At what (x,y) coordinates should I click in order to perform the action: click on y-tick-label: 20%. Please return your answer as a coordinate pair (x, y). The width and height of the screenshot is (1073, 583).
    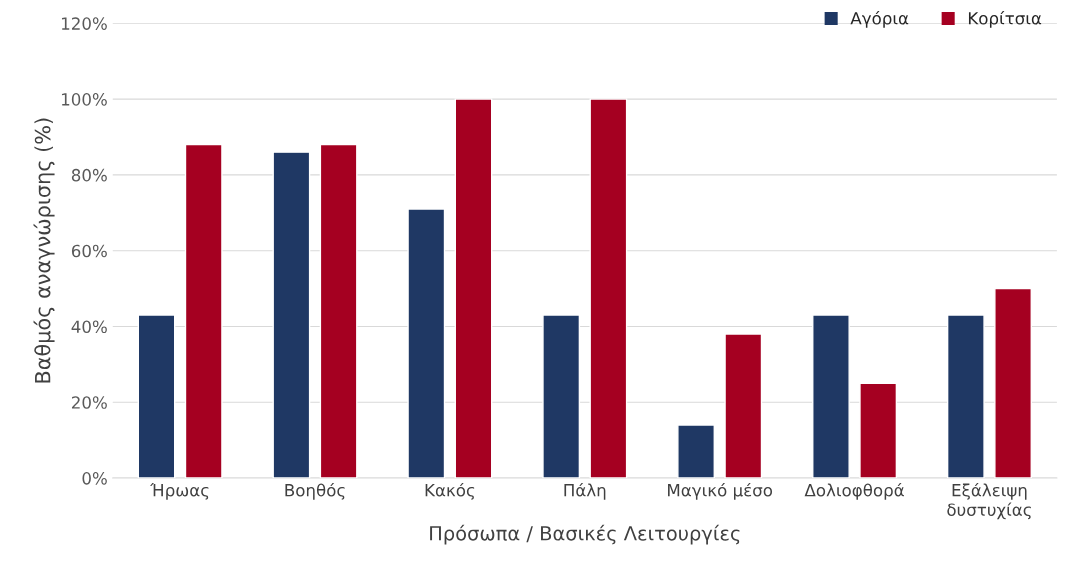
    Looking at the image, I should click on (89, 402).